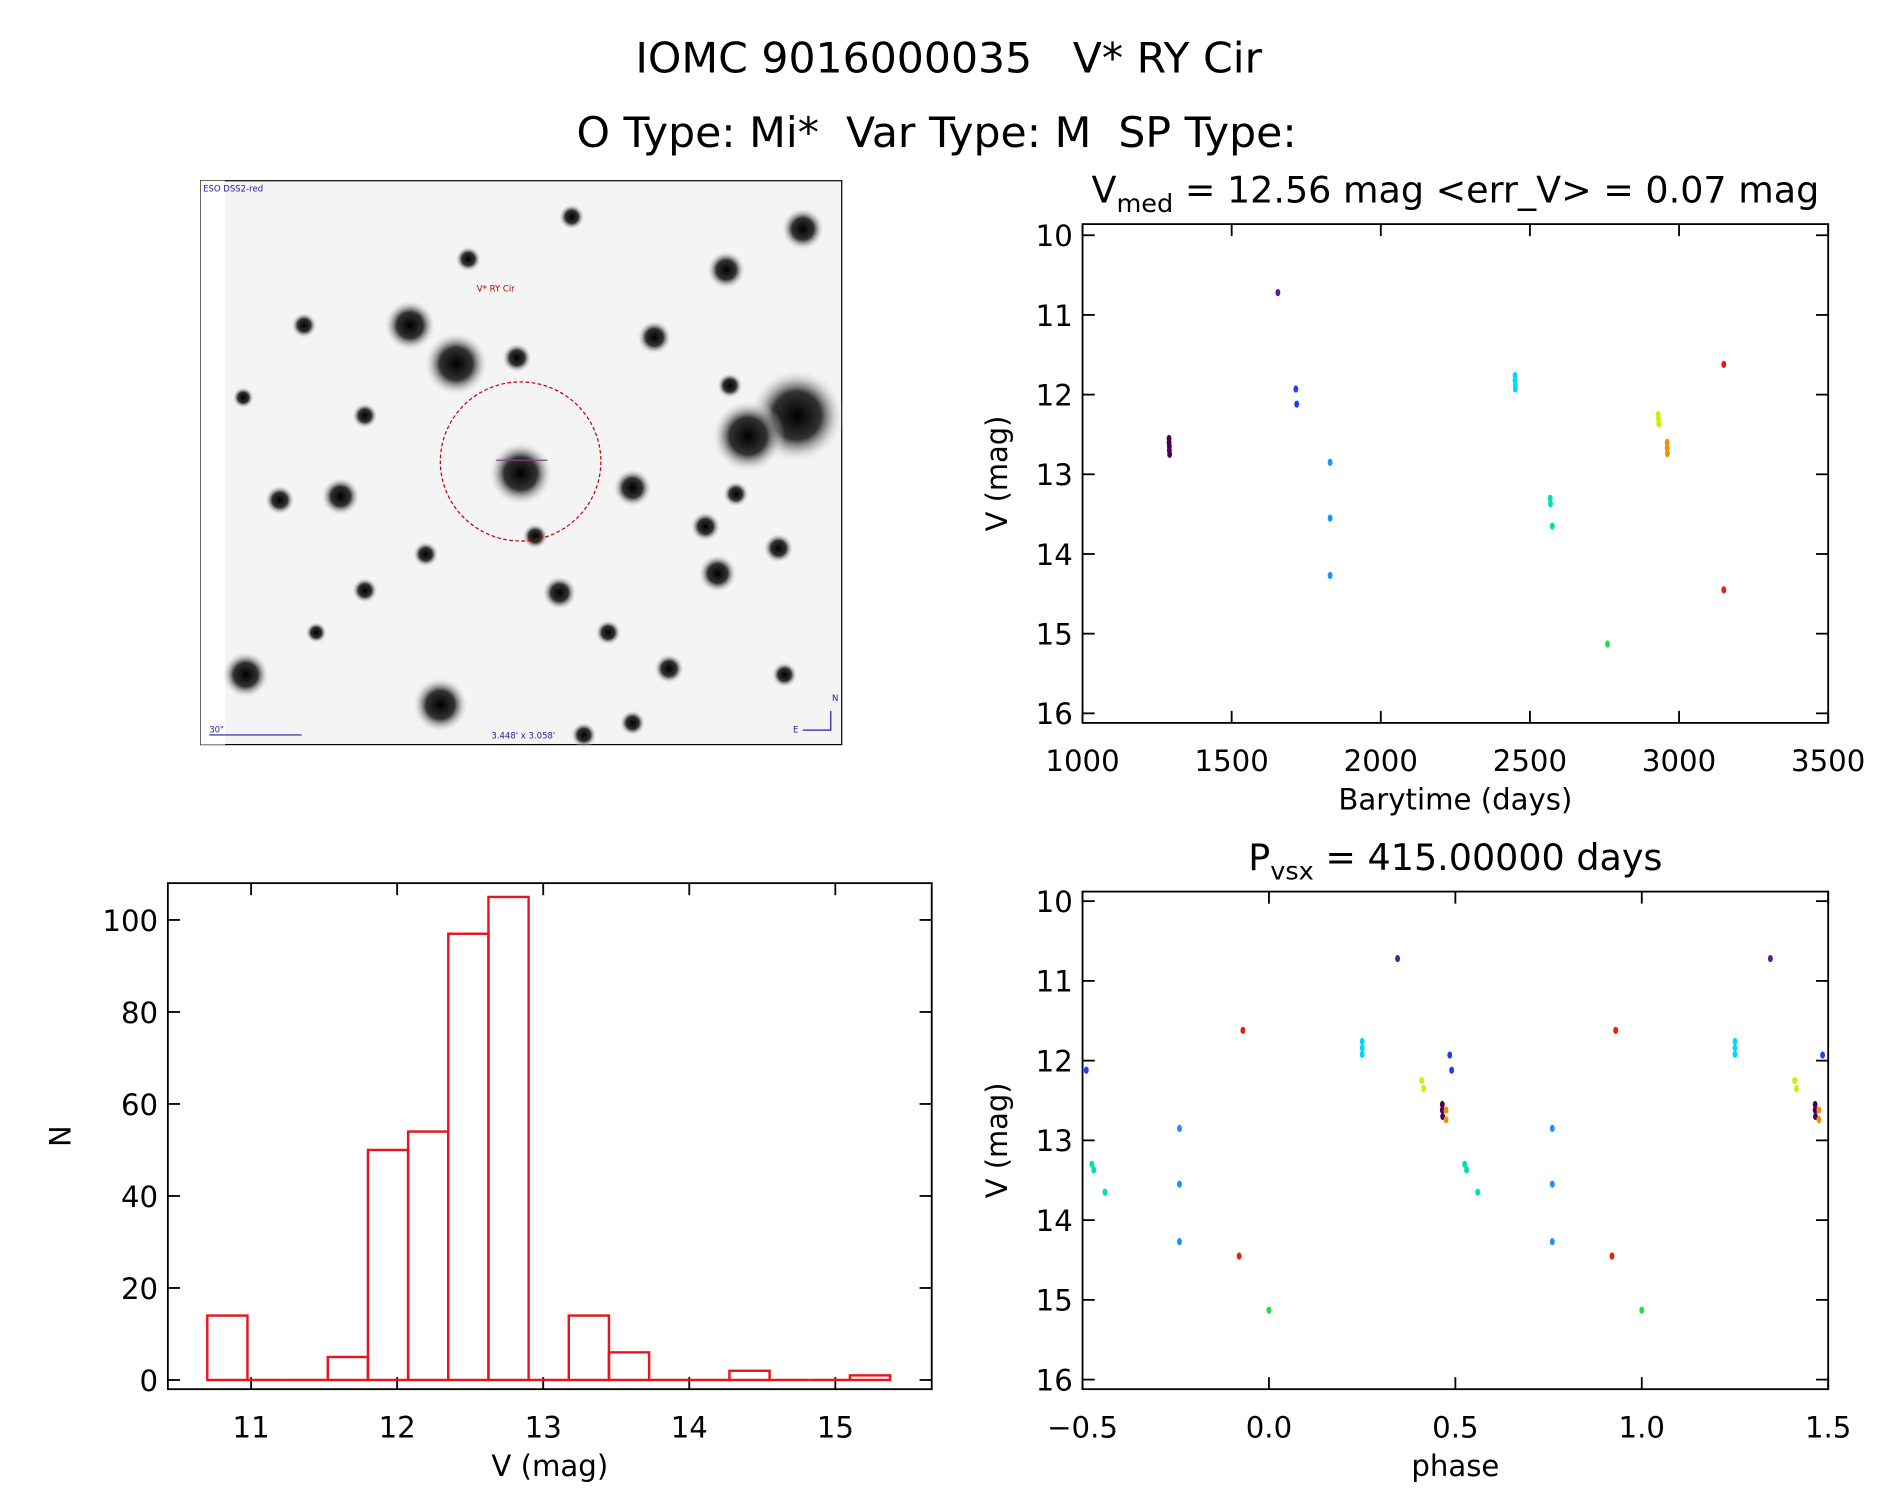  What do you see at coordinates (1054, 236) in the screenshot?
I see `y-tick-label: 10` at bounding box center [1054, 236].